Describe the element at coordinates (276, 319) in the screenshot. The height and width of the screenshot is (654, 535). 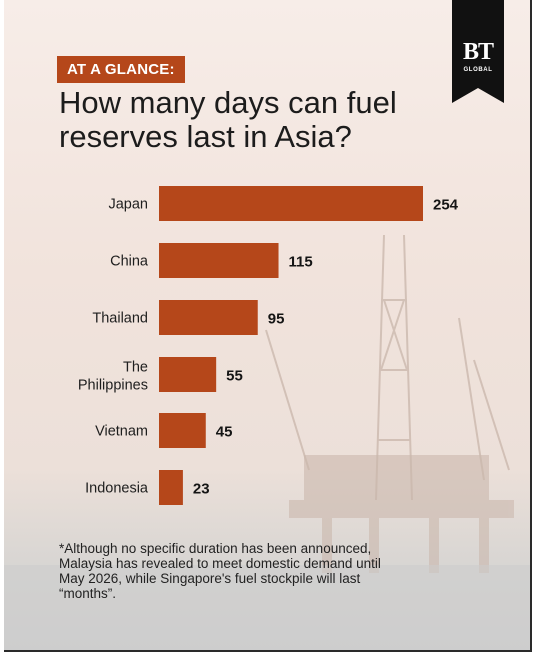
I see `value-label-thailand: 95` at that location.